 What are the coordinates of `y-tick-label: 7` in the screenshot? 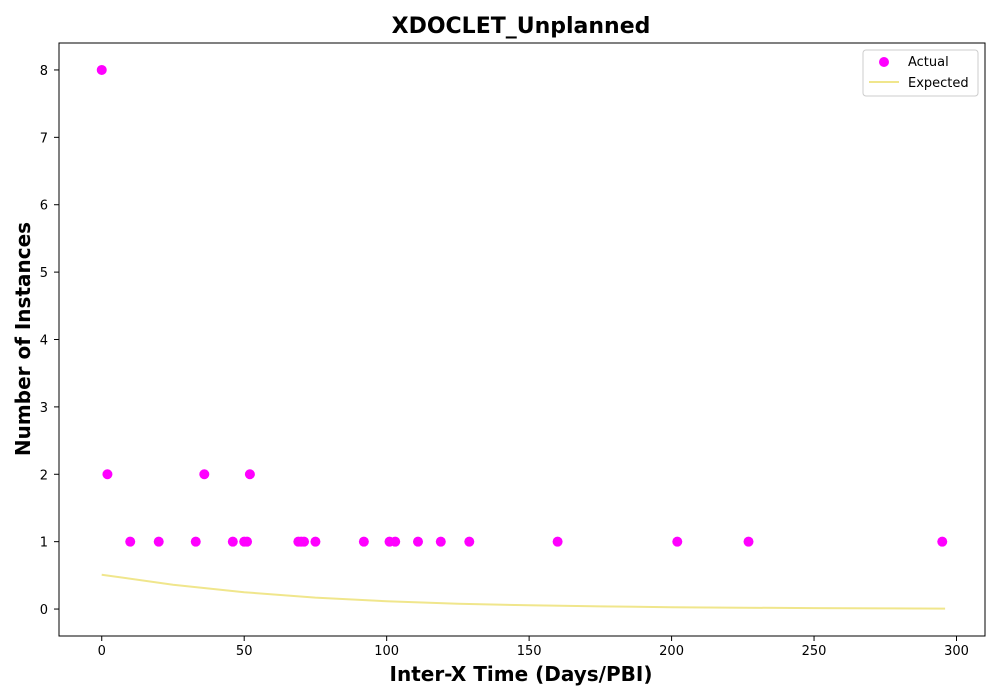 It's located at (44, 138).